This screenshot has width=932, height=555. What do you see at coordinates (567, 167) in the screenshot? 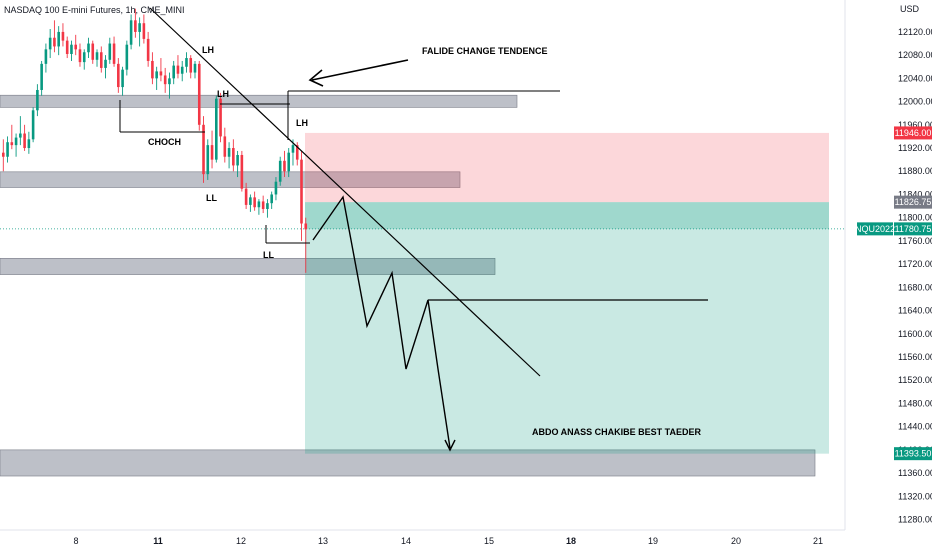
I see `stop-loss-zone` at bounding box center [567, 167].